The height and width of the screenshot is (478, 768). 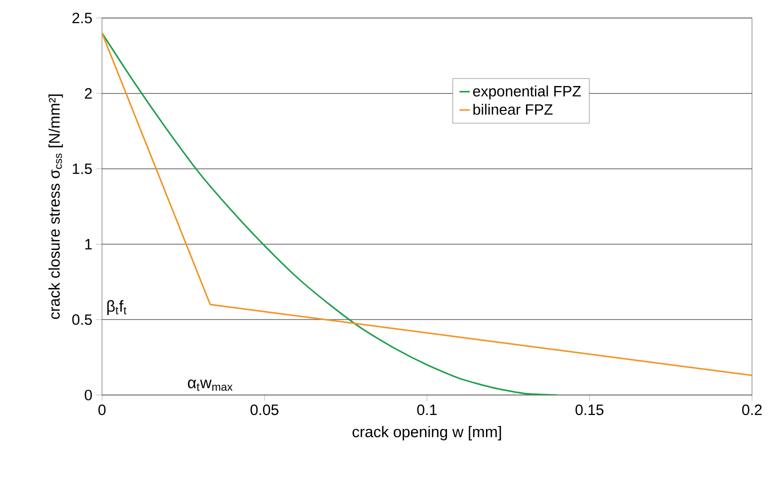 What do you see at coordinates (55, 206) in the screenshot?
I see `y-axis-title: crack closure stress σ$_{css}$ [N/mm²]` at bounding box center [55, 206].